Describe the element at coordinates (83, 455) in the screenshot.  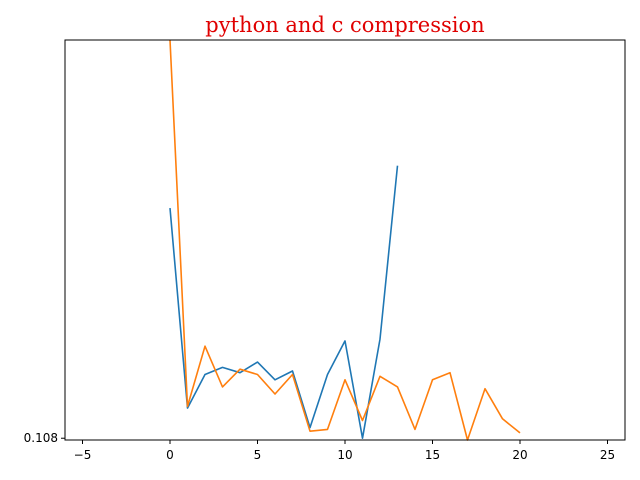
I see `x-tick-label: −5` at that location.